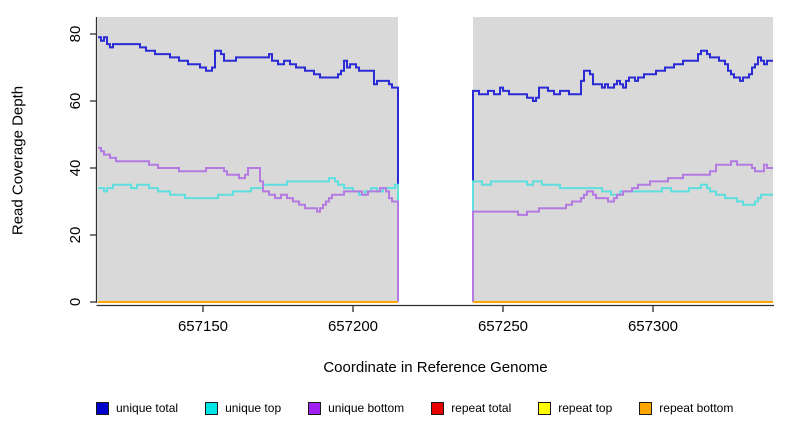  Describe the element at coordinates (585, 408) in the screenshot. I see `legend-label-repeat-top: repeat top` at that location.